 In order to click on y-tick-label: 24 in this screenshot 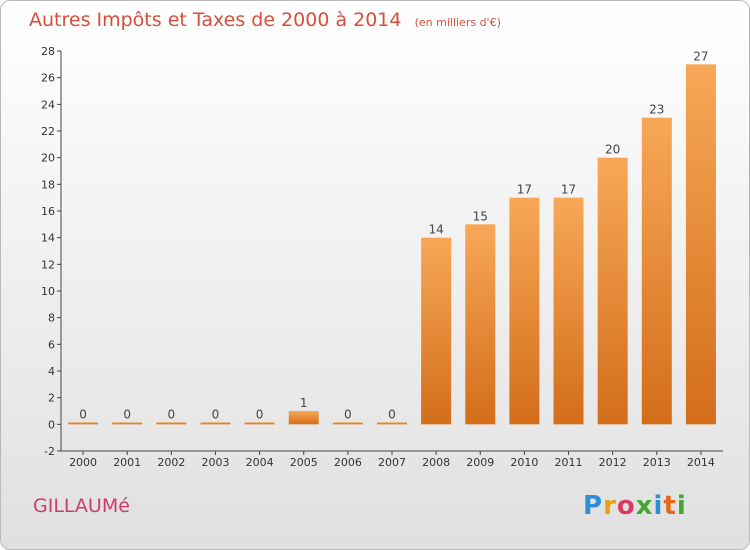, I will do `click(48, 104)`.